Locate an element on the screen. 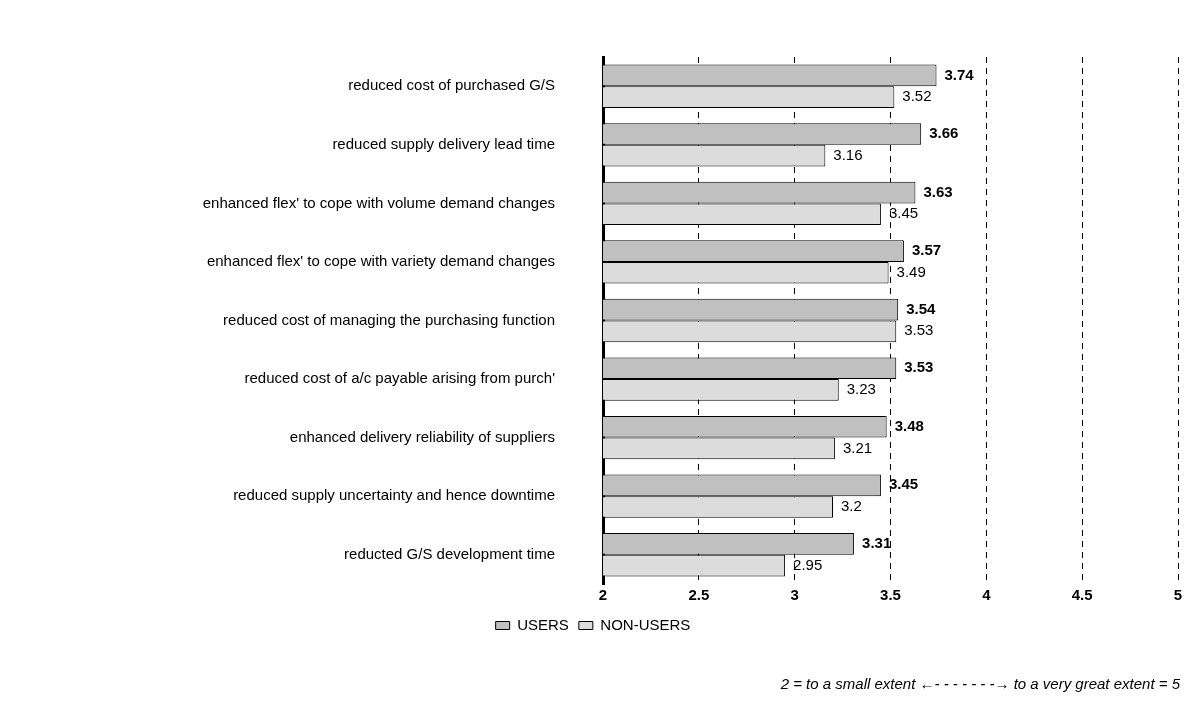  data-label: 3.23 is located at coordinates (861, 389).